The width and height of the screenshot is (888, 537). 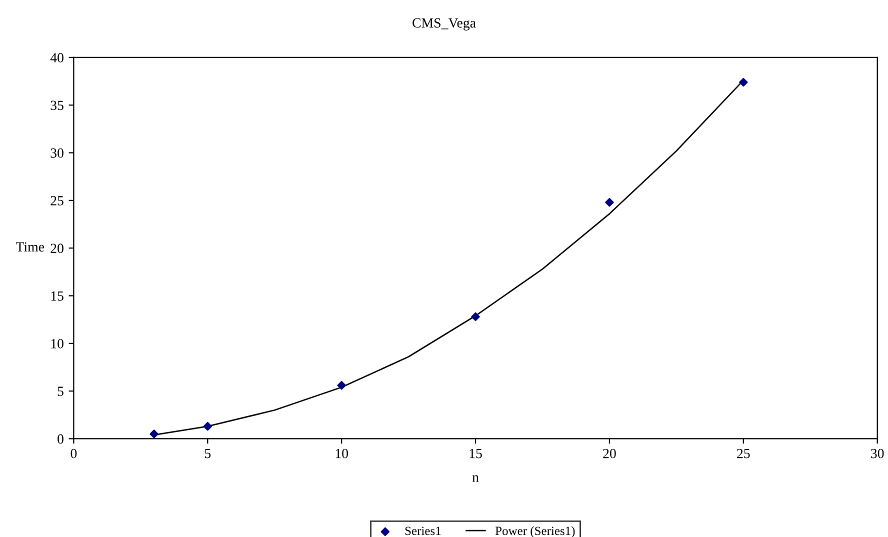 I want to click on chart-title: CMS_Vega, so click(x=444, y=24).